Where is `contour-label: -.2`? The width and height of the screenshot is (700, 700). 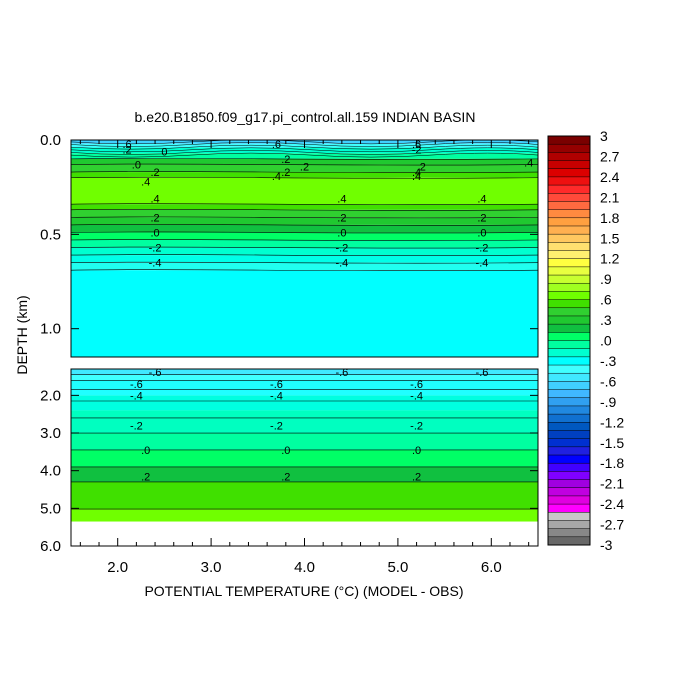 contour-label: -.2 is located at coordinates (482, 249).